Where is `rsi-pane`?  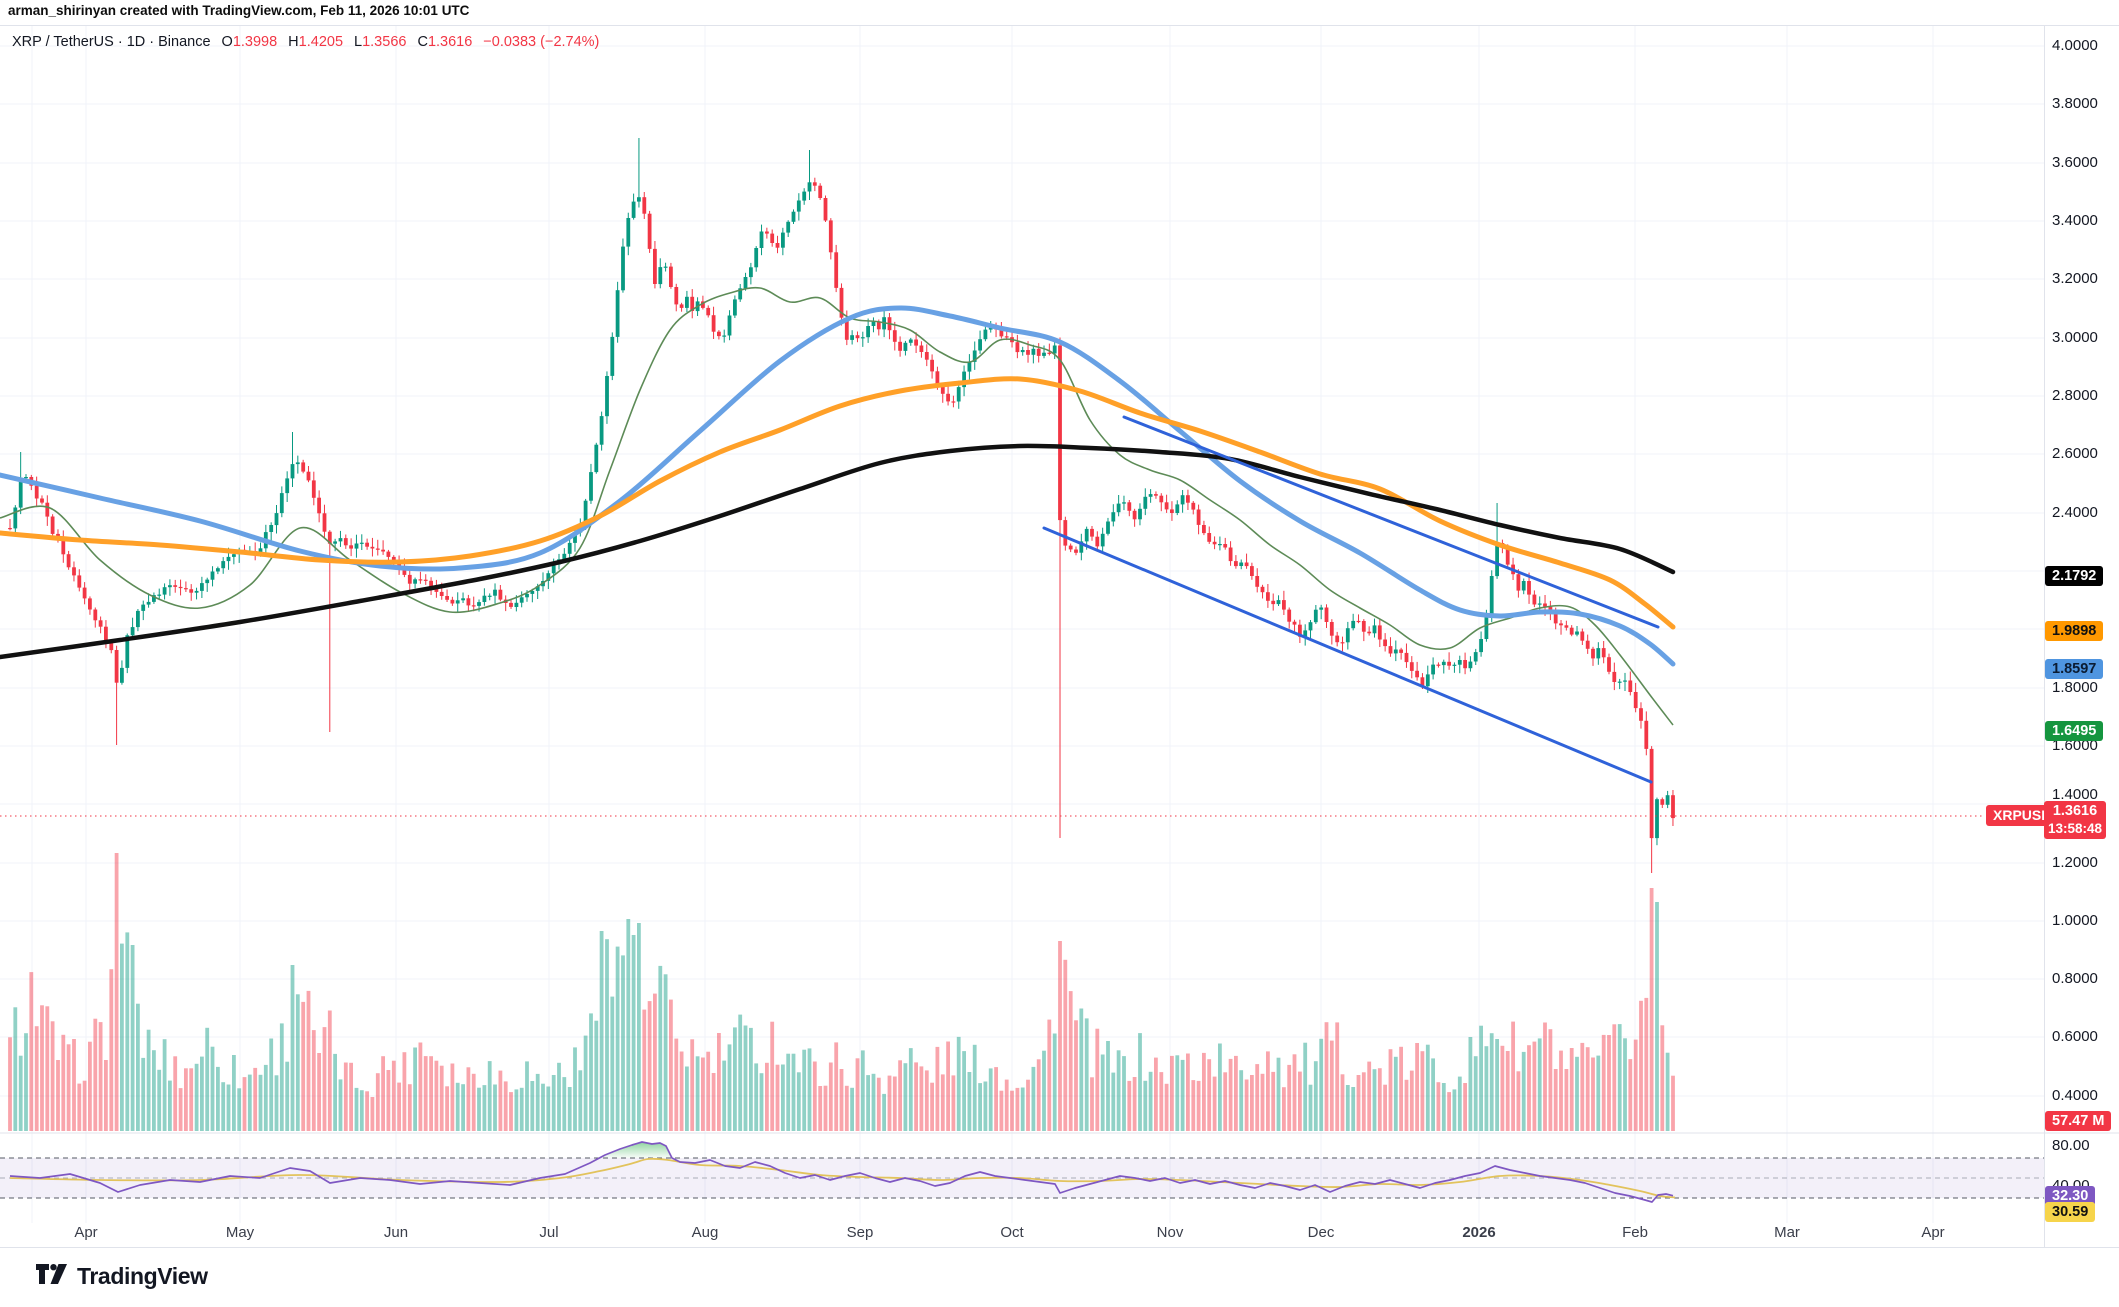
rsi-pane is located at coordinates (1022, 1172).